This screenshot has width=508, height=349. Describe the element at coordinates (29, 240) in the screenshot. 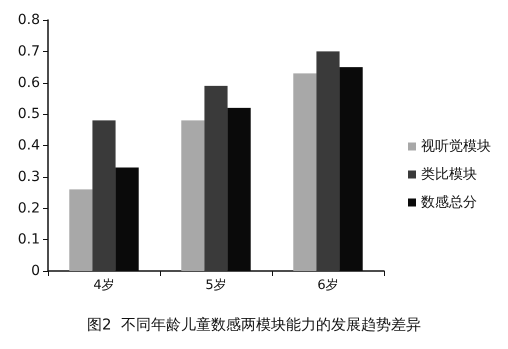

I see `y-tick-label: 0.1` at that location.